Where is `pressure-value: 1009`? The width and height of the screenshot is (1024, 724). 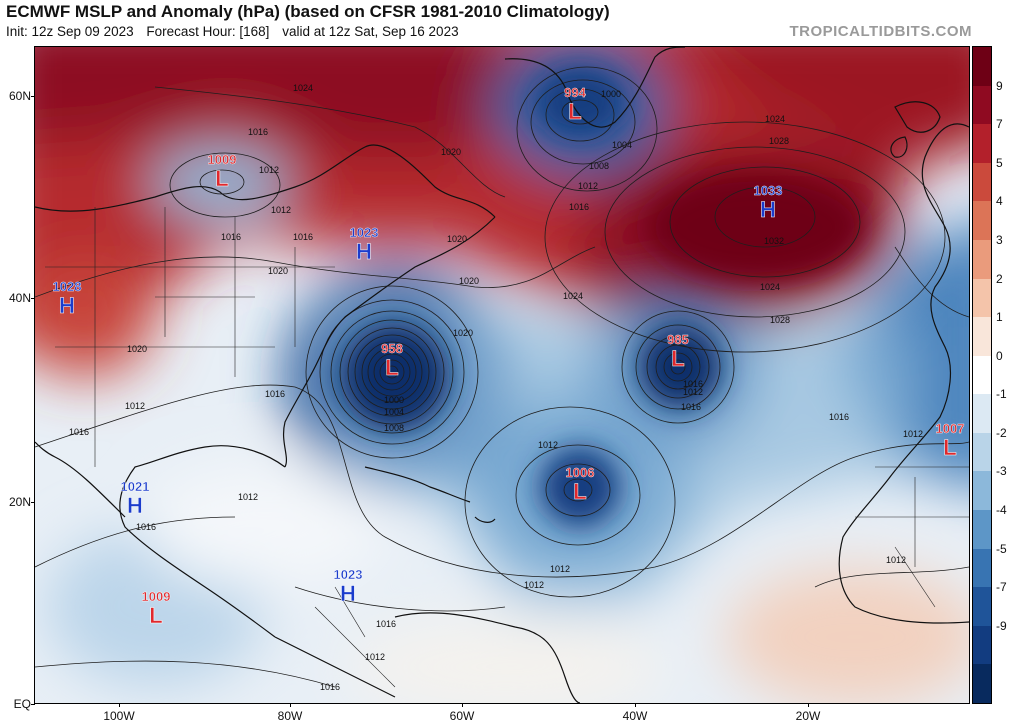 pressure-value: 1009 is located at coordinates (156, 596).